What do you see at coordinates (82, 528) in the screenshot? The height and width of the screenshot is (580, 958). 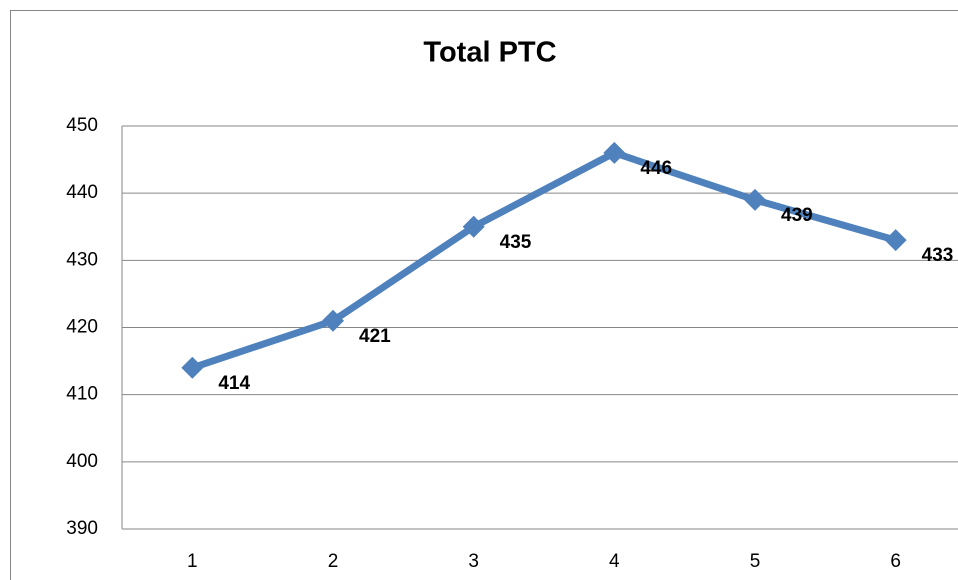 I see `y-tick-label: 390` at bounding box center [82, 528].